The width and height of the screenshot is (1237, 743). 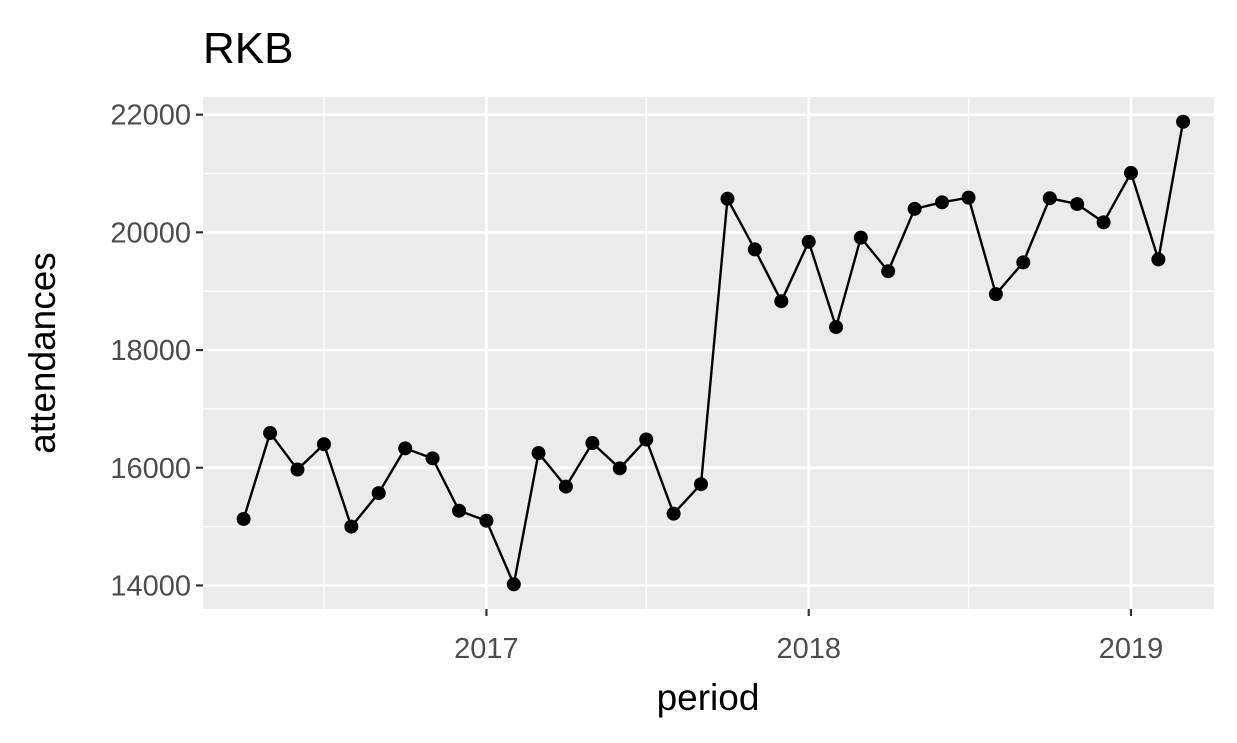 What do you see at coordinates (708, 697) in the screenshot?
I see `x-axis-title: period` at bounding box center [708, 697].